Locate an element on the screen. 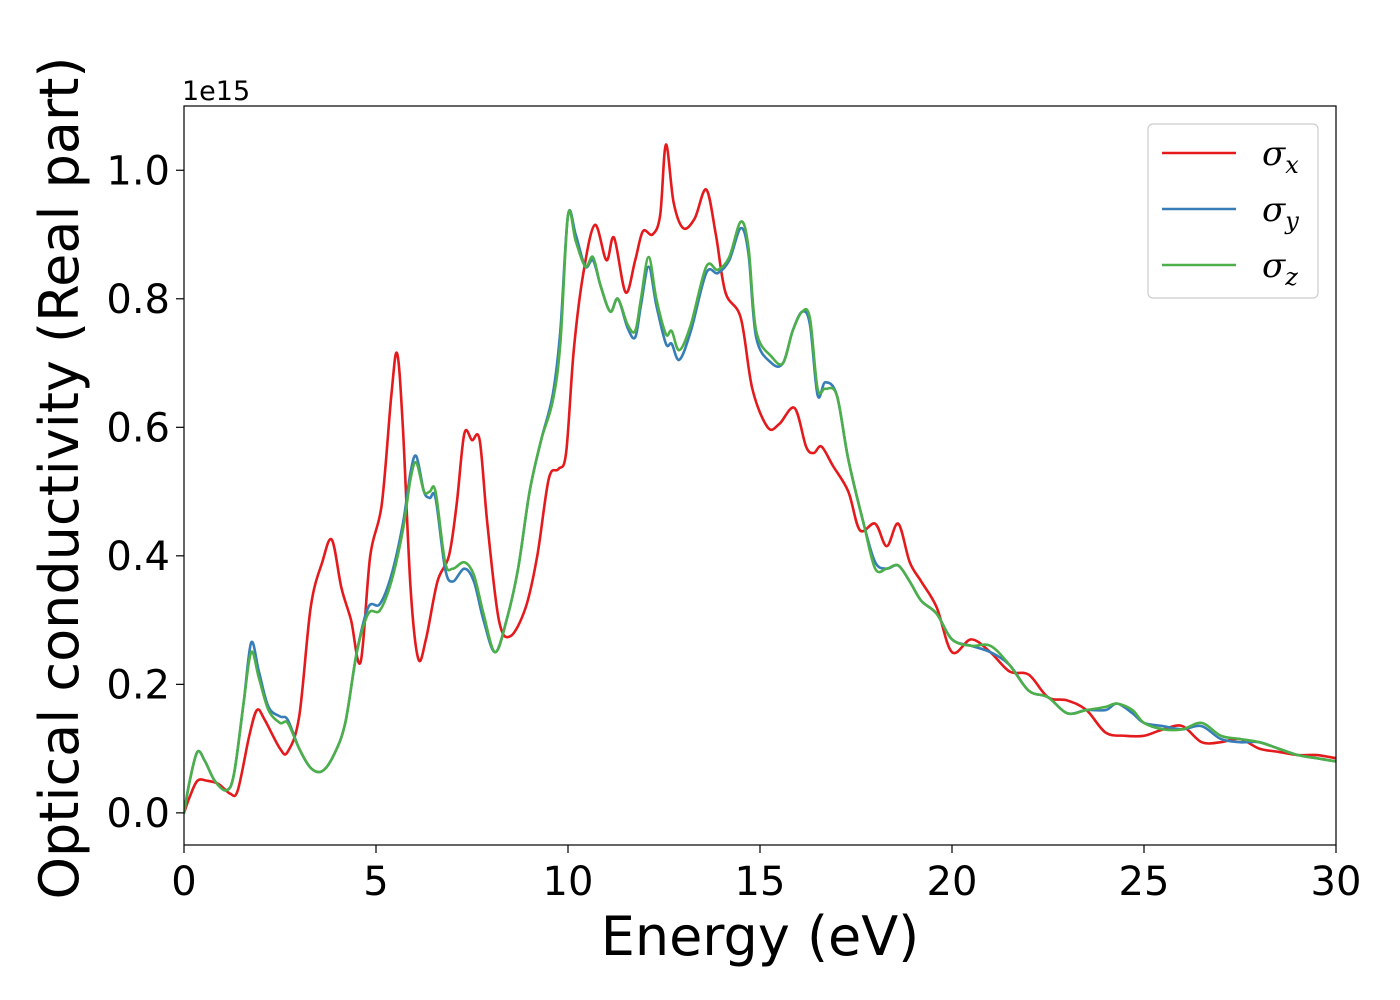 This screenshot has height=1000, width=1400. legend-box is located at coordinates (1233, 211).